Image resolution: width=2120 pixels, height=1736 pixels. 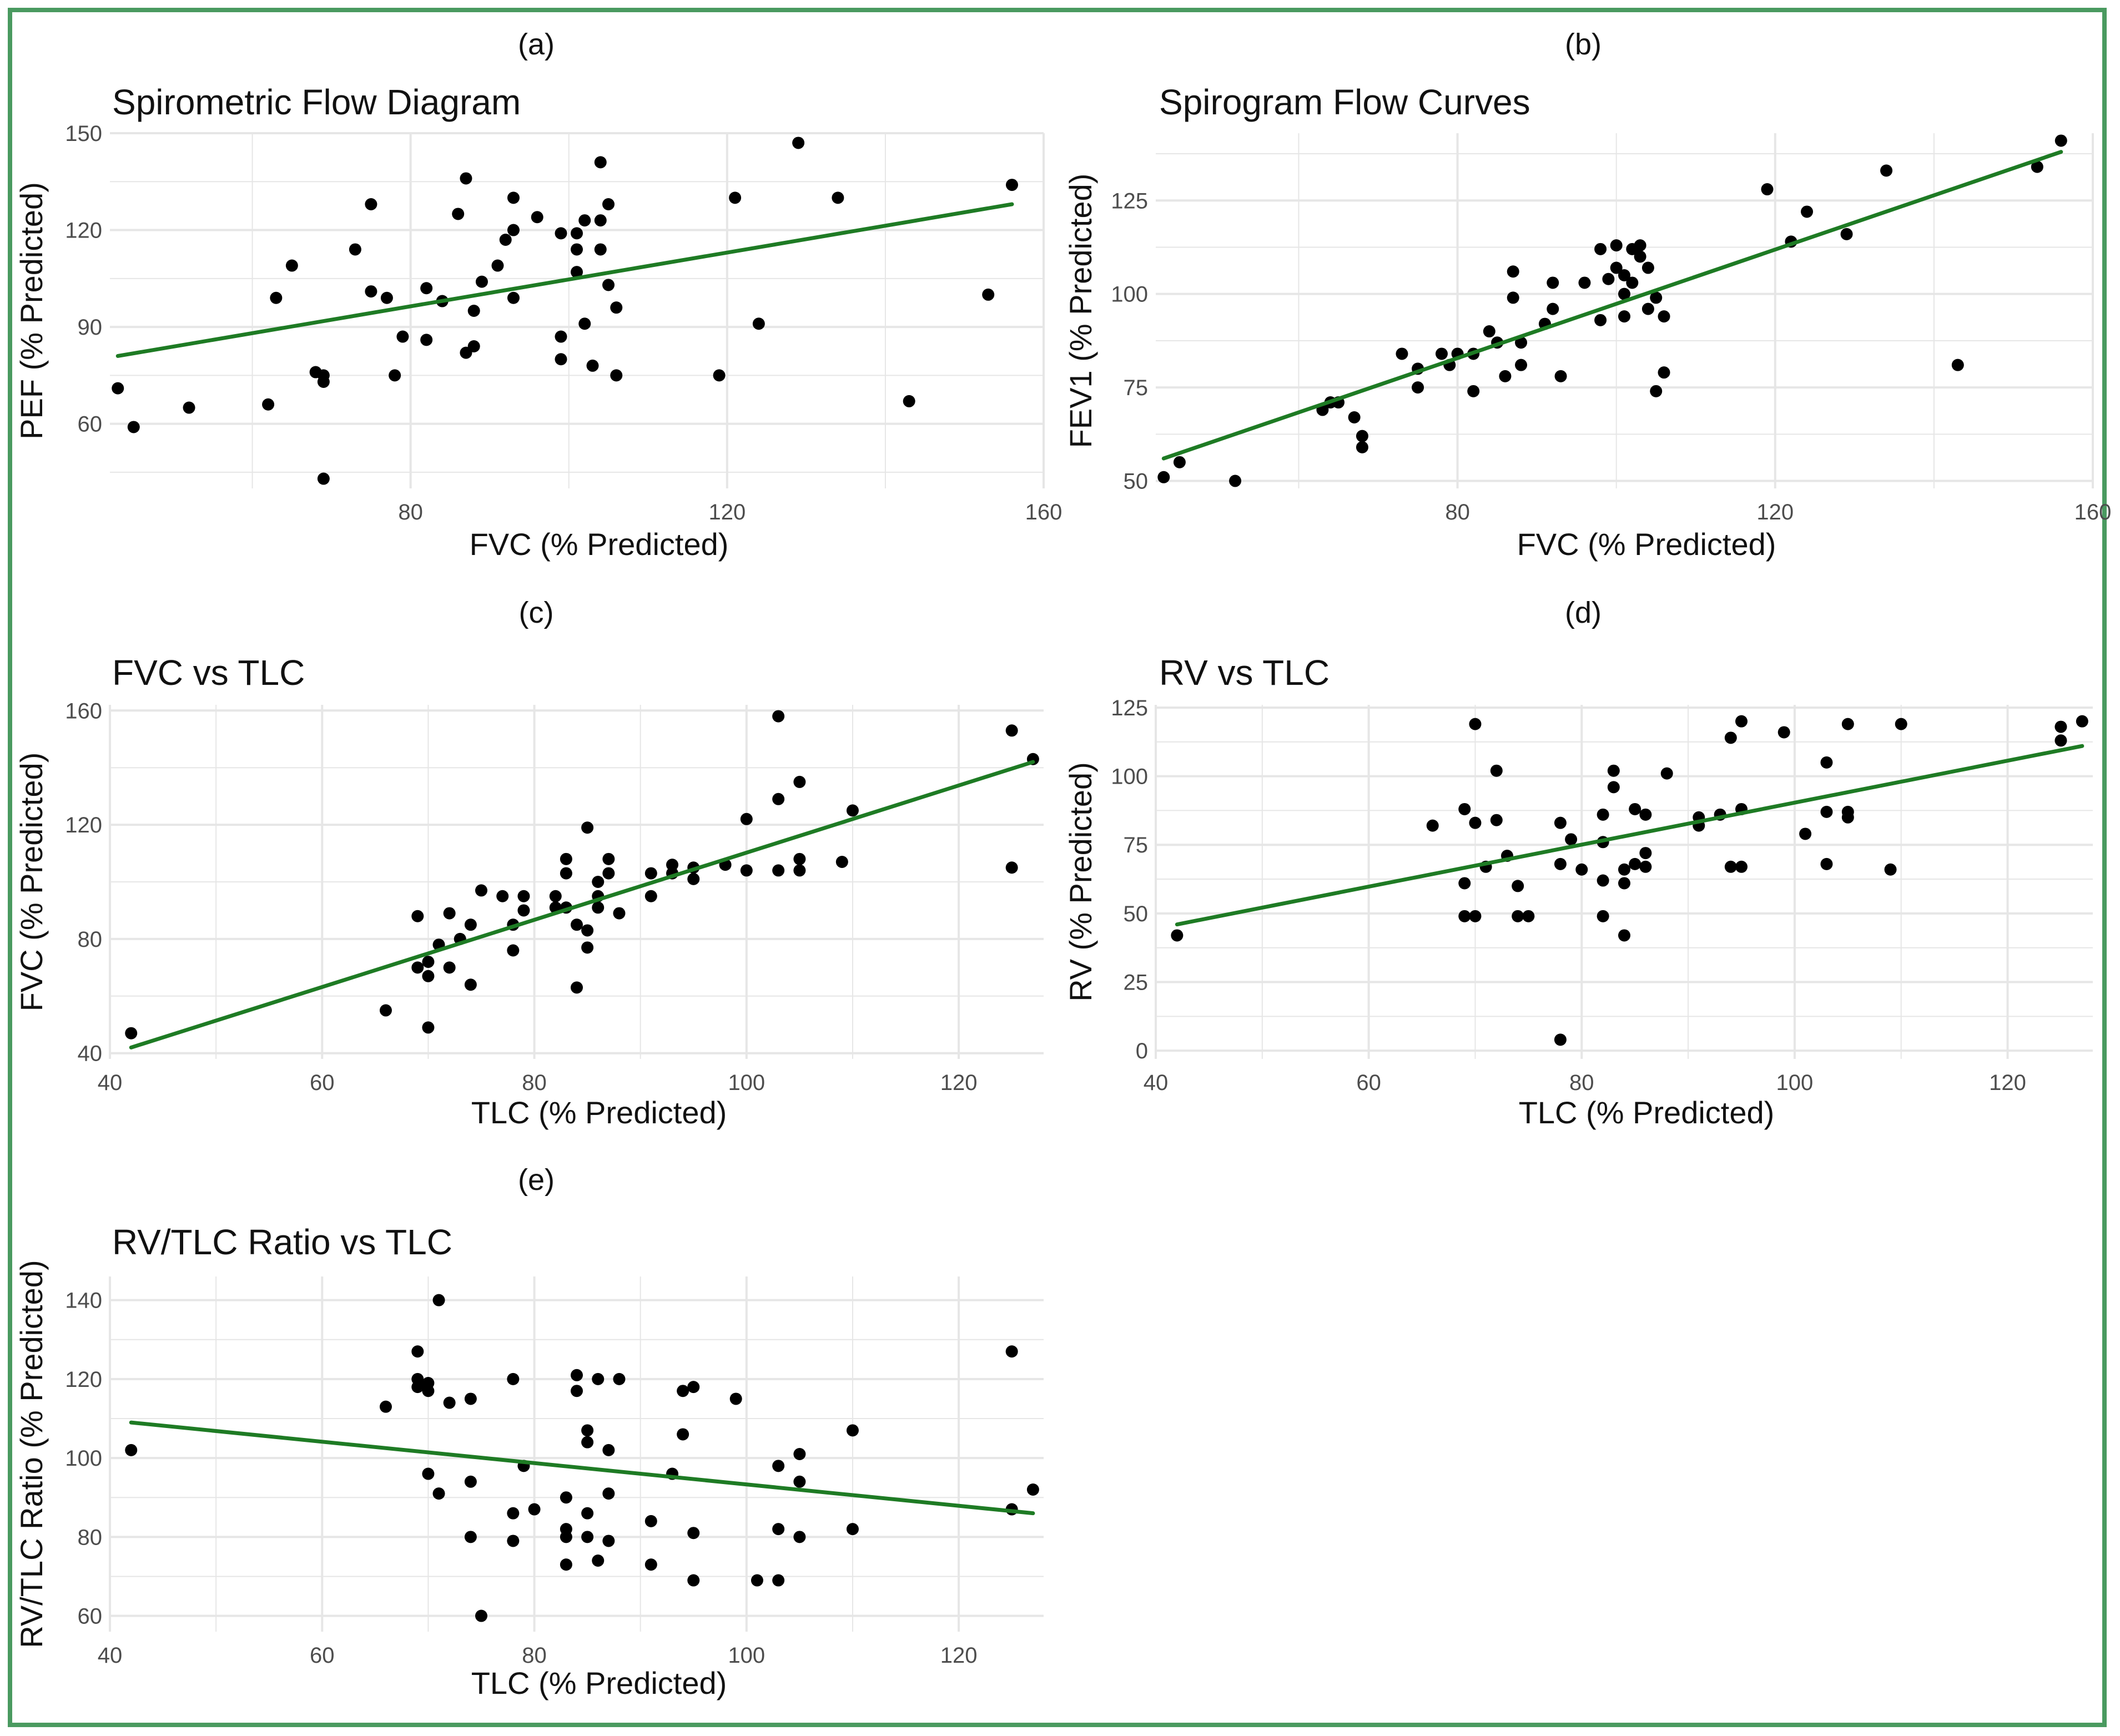 I want to click on panel-d-points, so click(x=1629, y=881).